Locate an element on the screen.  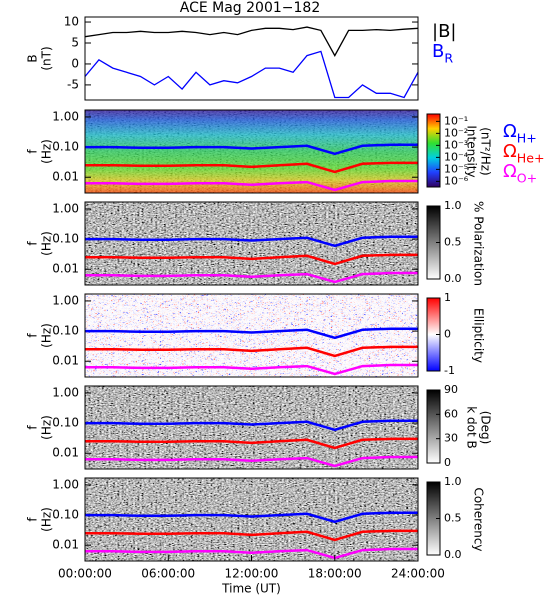
y-tick-label: -5 is located at coordinates (73, 84).